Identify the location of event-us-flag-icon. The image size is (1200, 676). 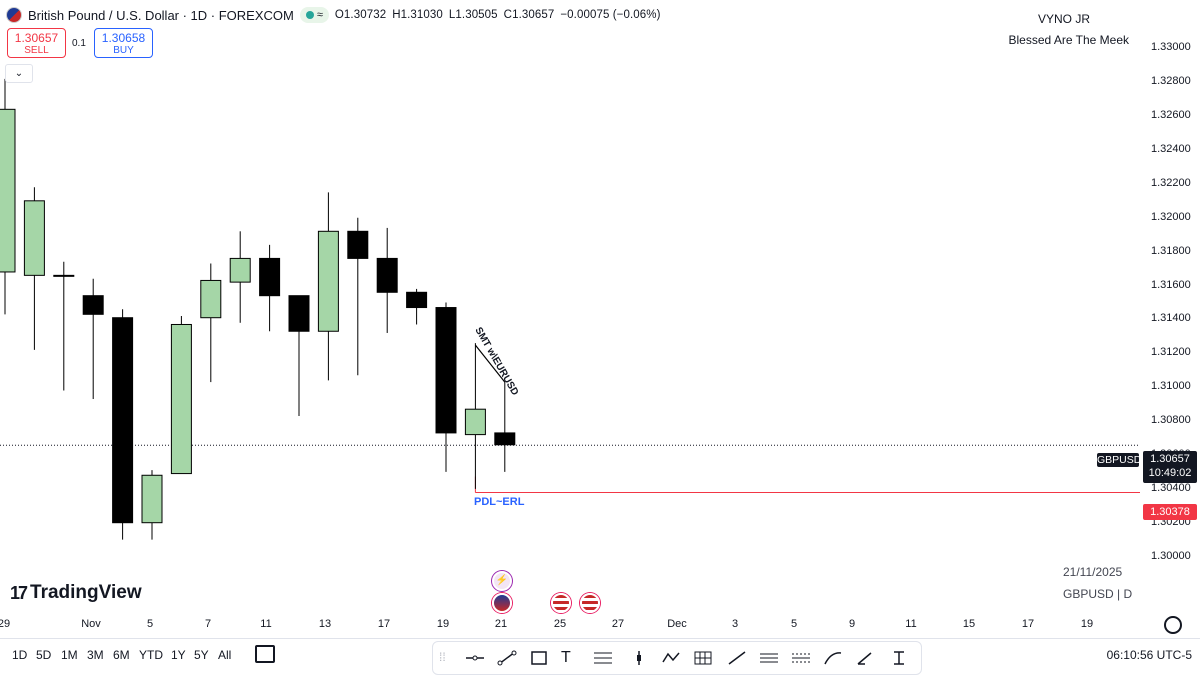
(561, 603).